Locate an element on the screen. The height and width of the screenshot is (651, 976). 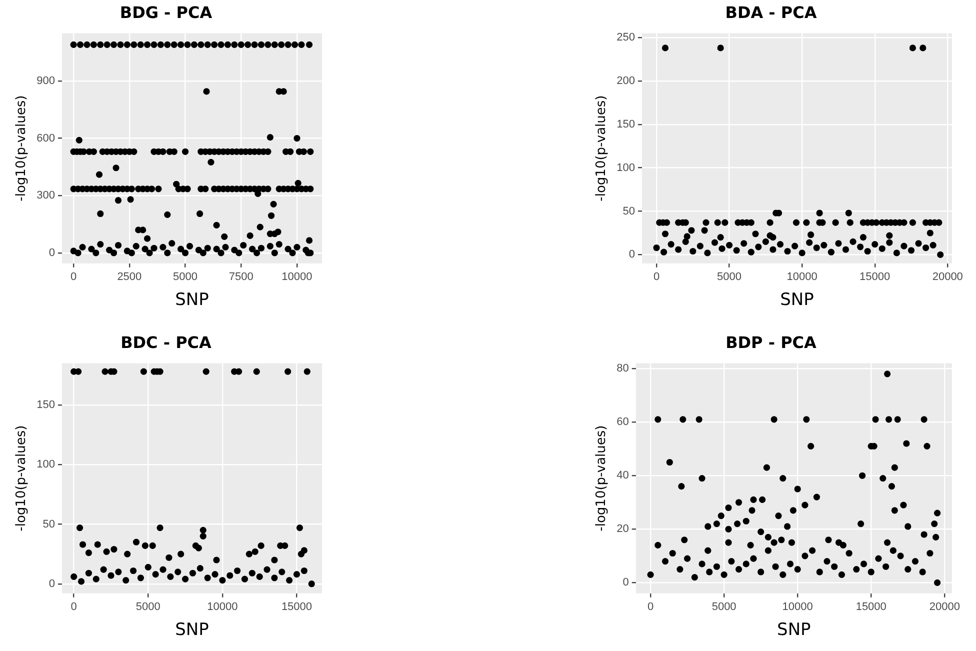
x-tick-label: 5000 is located at coordinates (729, 277).